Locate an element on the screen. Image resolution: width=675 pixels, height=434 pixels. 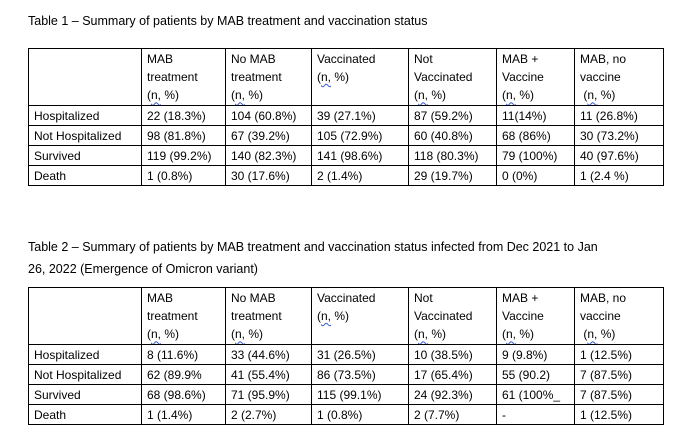
column-header-vaccinated: Vaccinated (n, %) is located at coordinates (360, 316).